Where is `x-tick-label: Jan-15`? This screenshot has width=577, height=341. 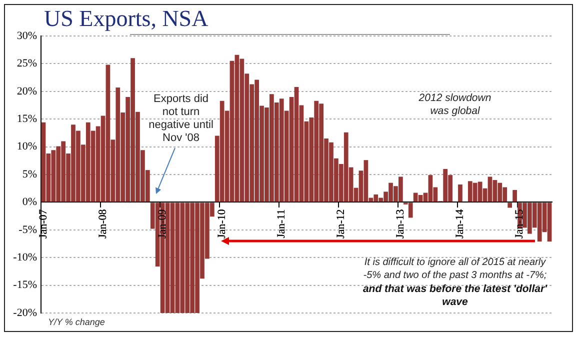 x-tick-label: Jan-15 is located at coordinates (520, 223).